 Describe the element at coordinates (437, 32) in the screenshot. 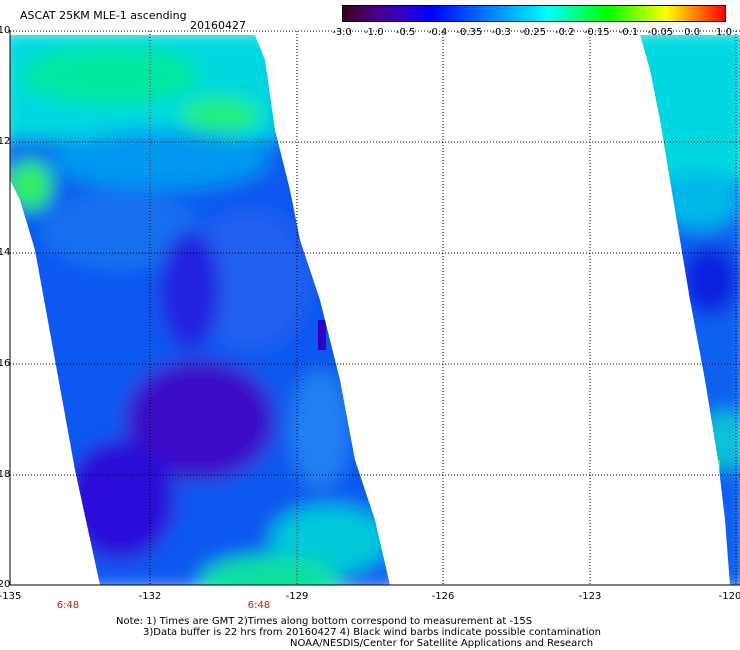

I see `colorbar-tick-label: -0.4` at that location.